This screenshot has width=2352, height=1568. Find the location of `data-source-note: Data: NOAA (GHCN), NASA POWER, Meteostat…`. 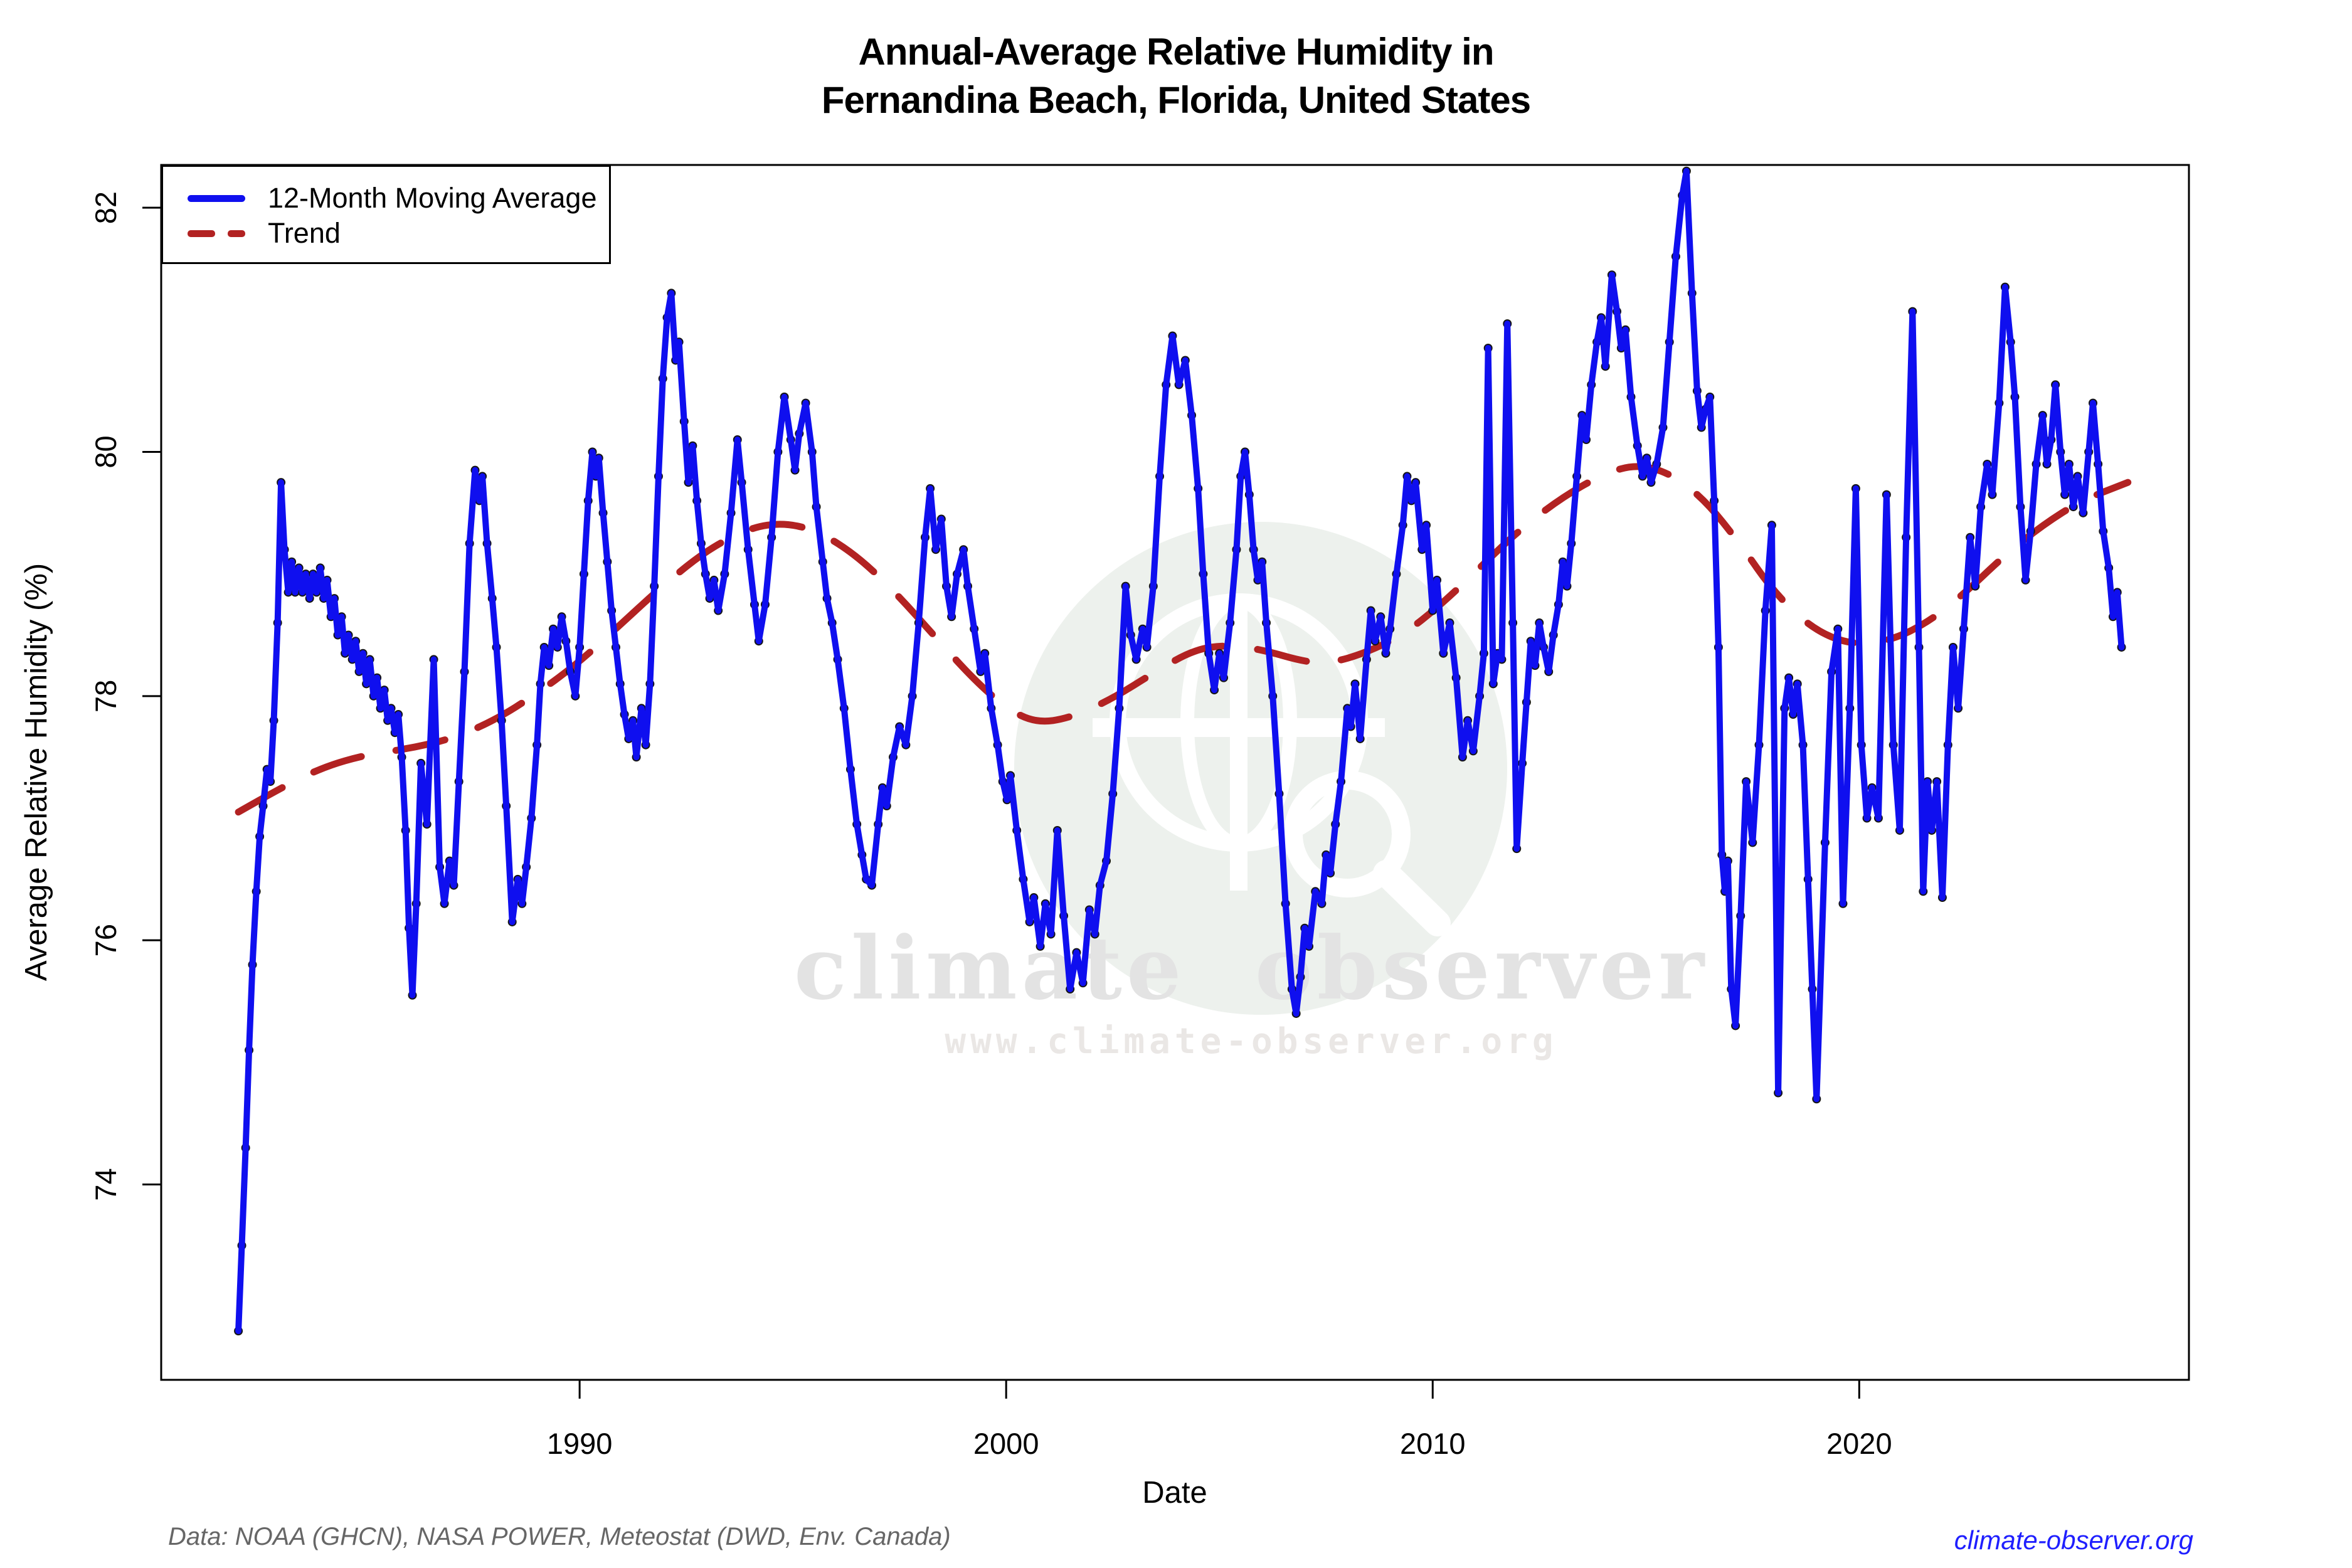

data-source-note: Data: NOAA (GHCN), NASA POWER, Meteostat… is located at coordinates (559, 1536).